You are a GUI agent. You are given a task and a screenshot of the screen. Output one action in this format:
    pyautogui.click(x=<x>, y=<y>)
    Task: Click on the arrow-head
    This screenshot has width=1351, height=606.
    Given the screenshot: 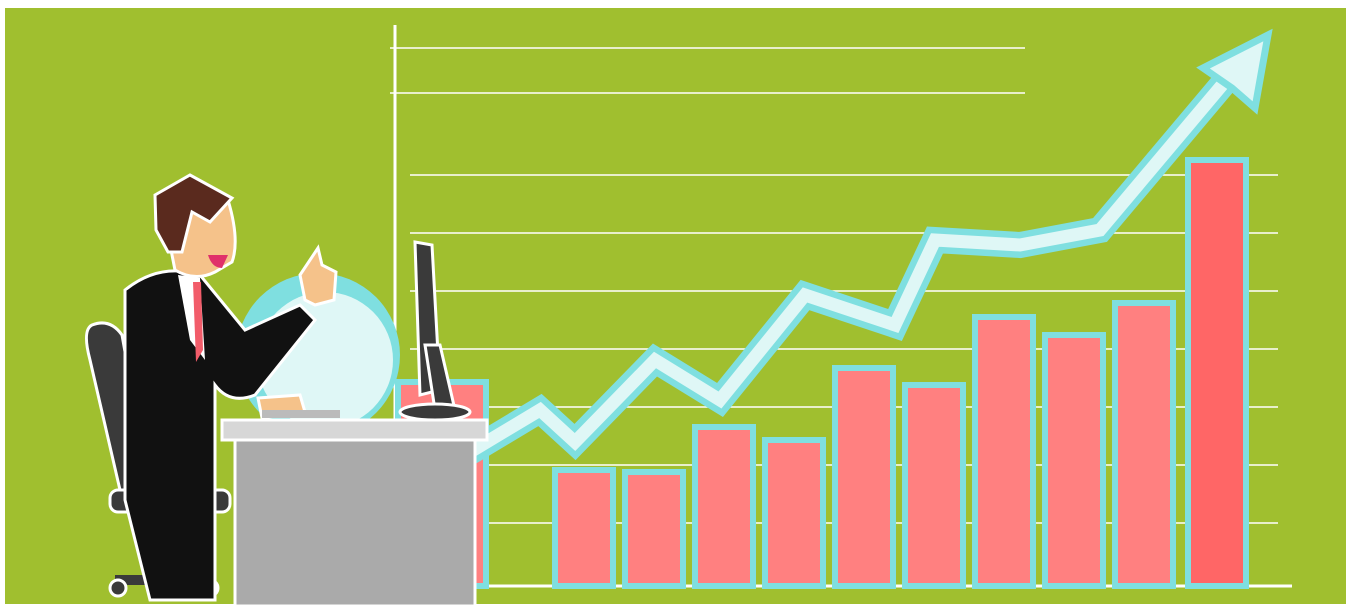 What is the action you would take?
    pyautogui.click(x=1234, y=71)
    